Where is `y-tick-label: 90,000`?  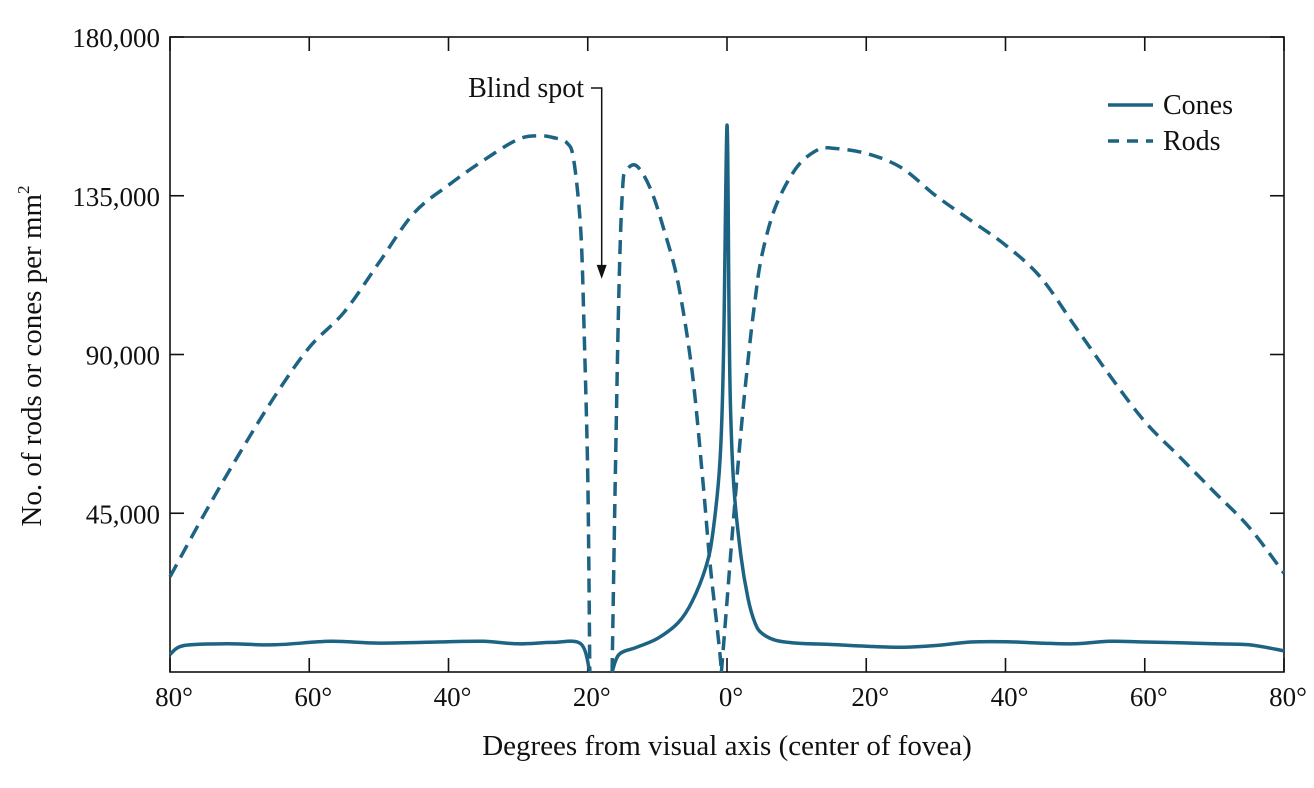 y-tick-label: 90,000 is located at coordinates (123, 356).